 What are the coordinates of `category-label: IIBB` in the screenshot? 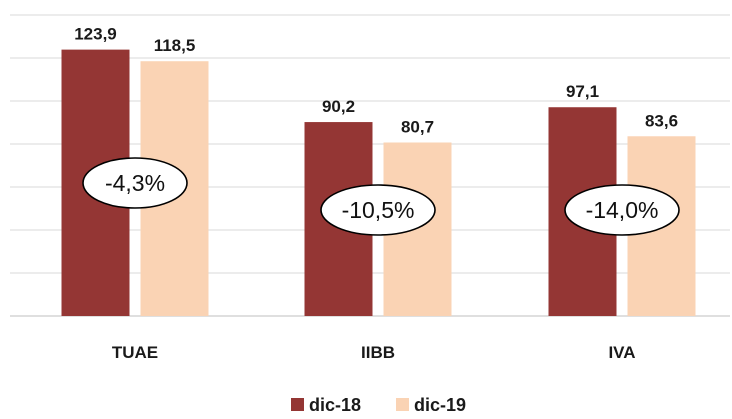 It's located at (378, 352).